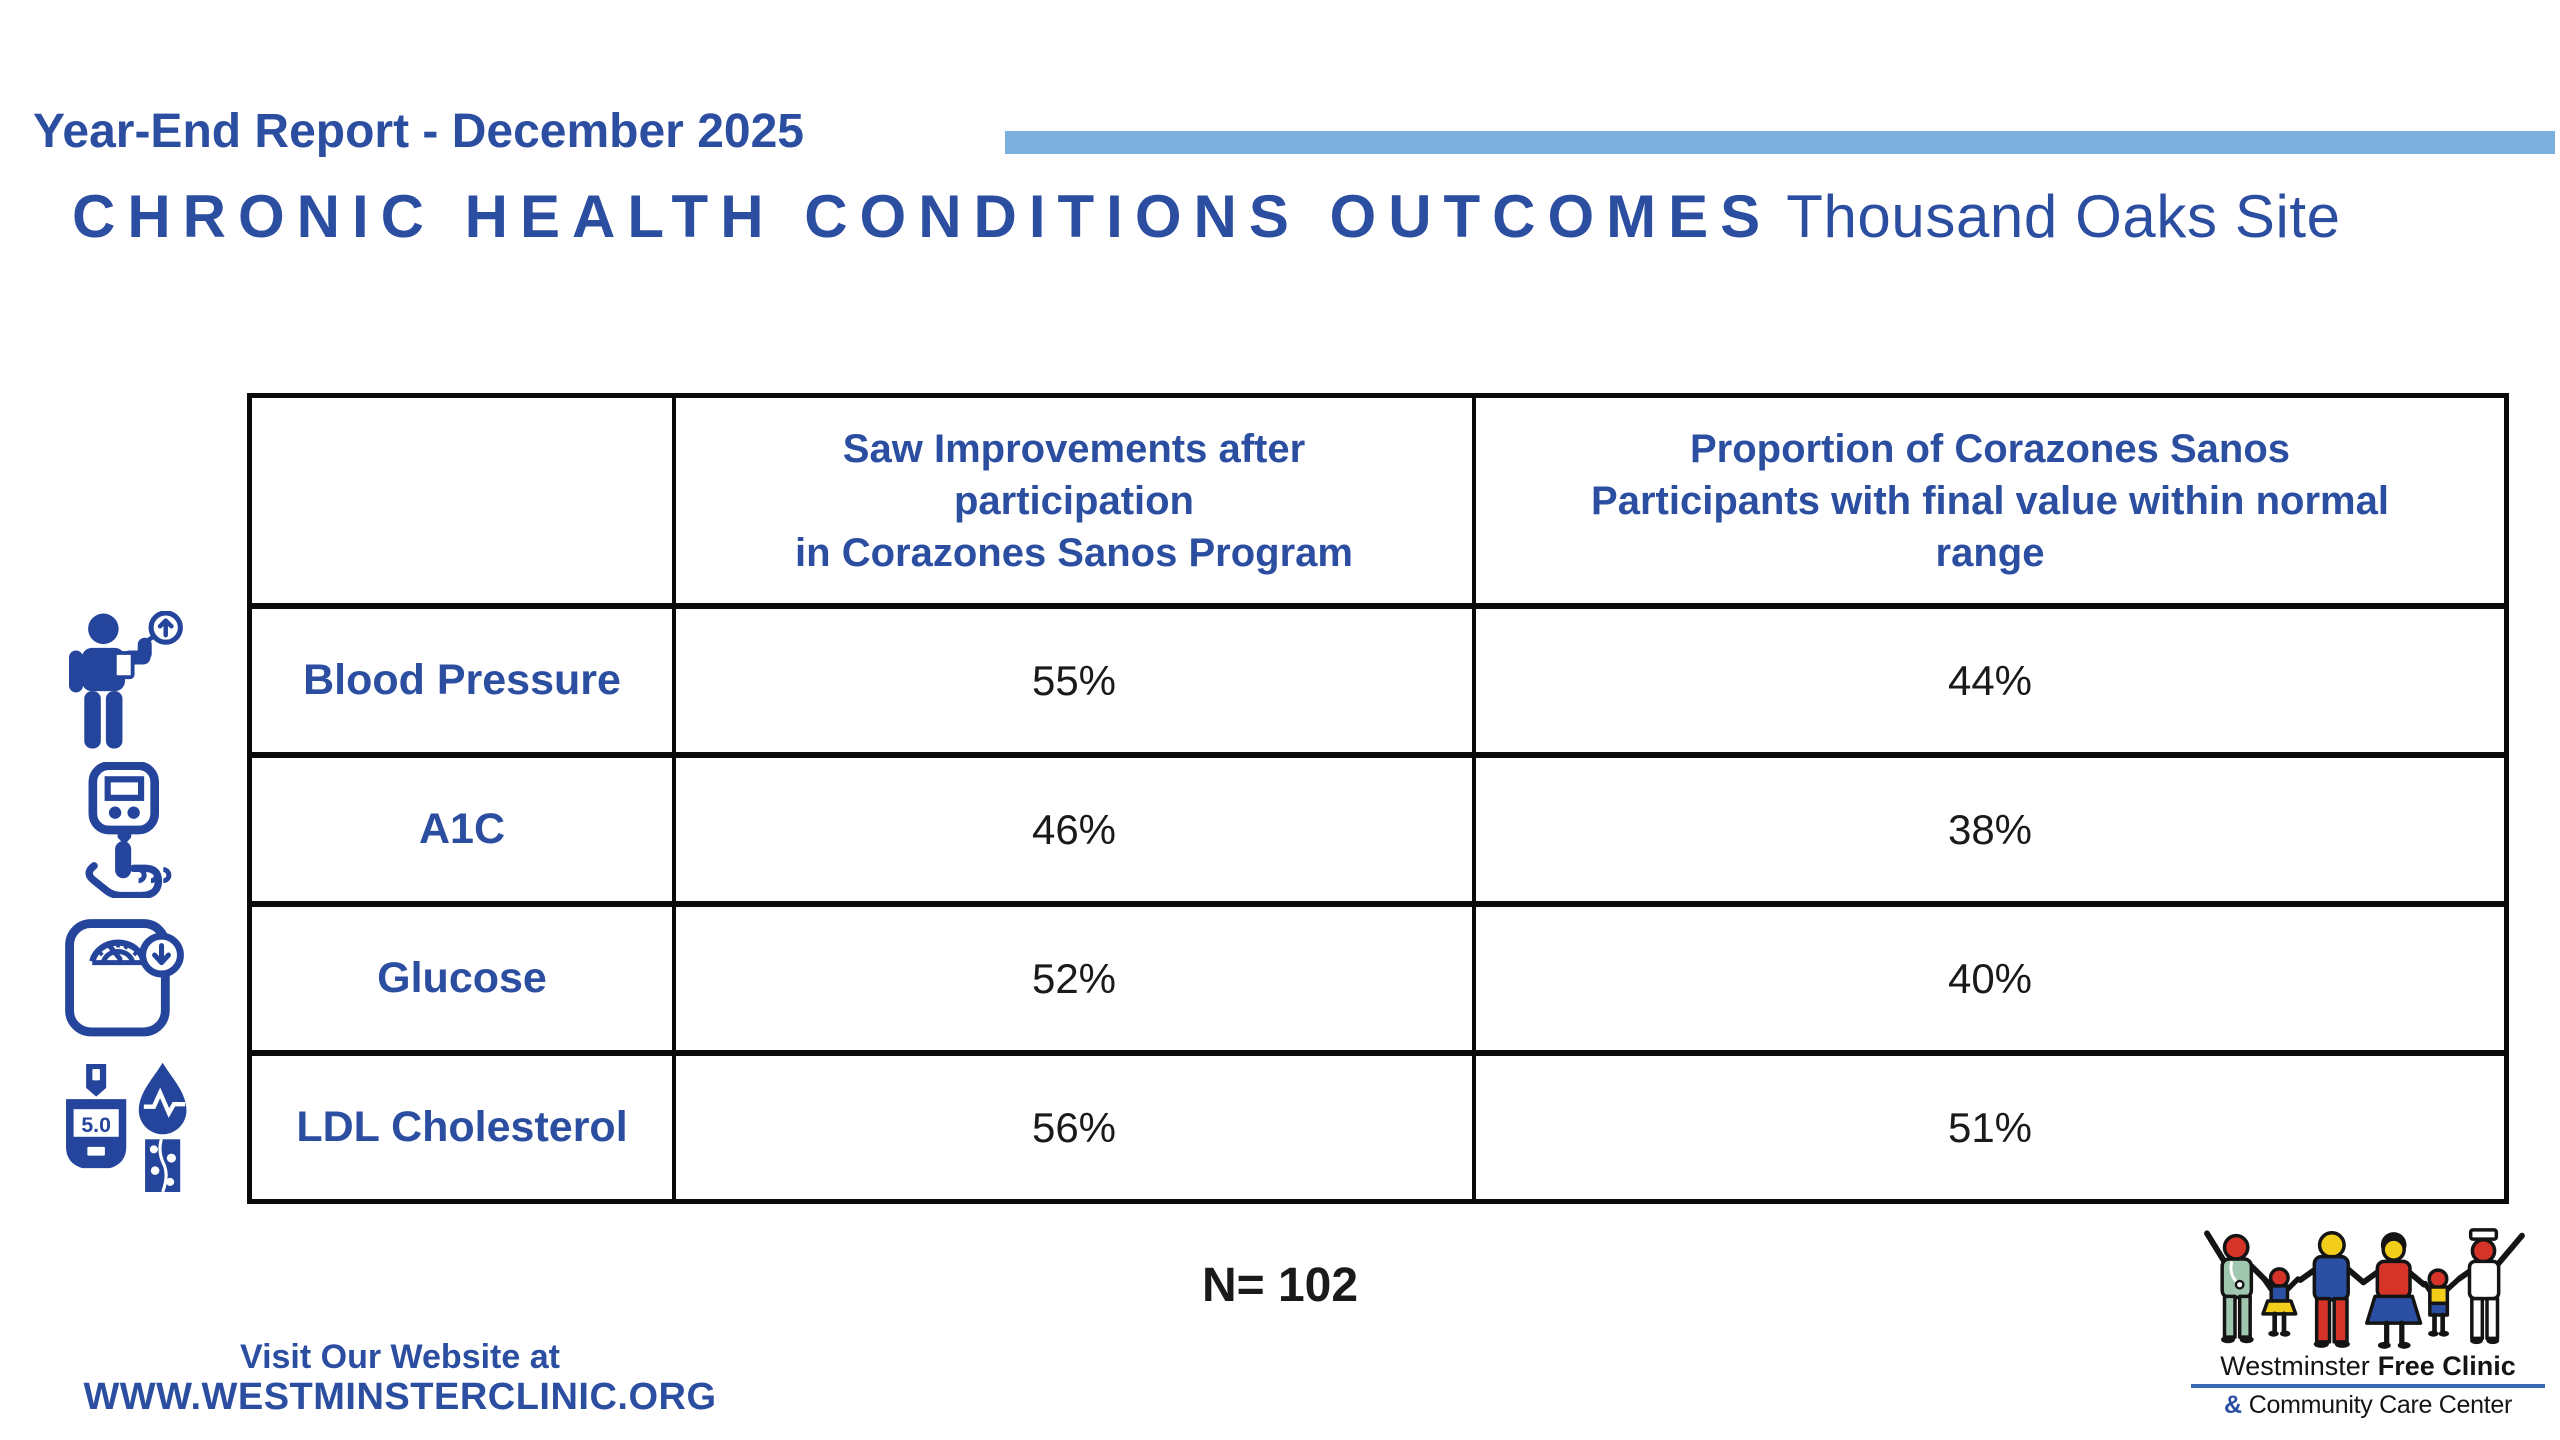 The width and height of the screenshot is (2560, 1440). Describe the element at coordinates (400, 1397) in the screenshot. I see `website-url: WWW.WESTMINSTERCLINIC.ORG` at that location.